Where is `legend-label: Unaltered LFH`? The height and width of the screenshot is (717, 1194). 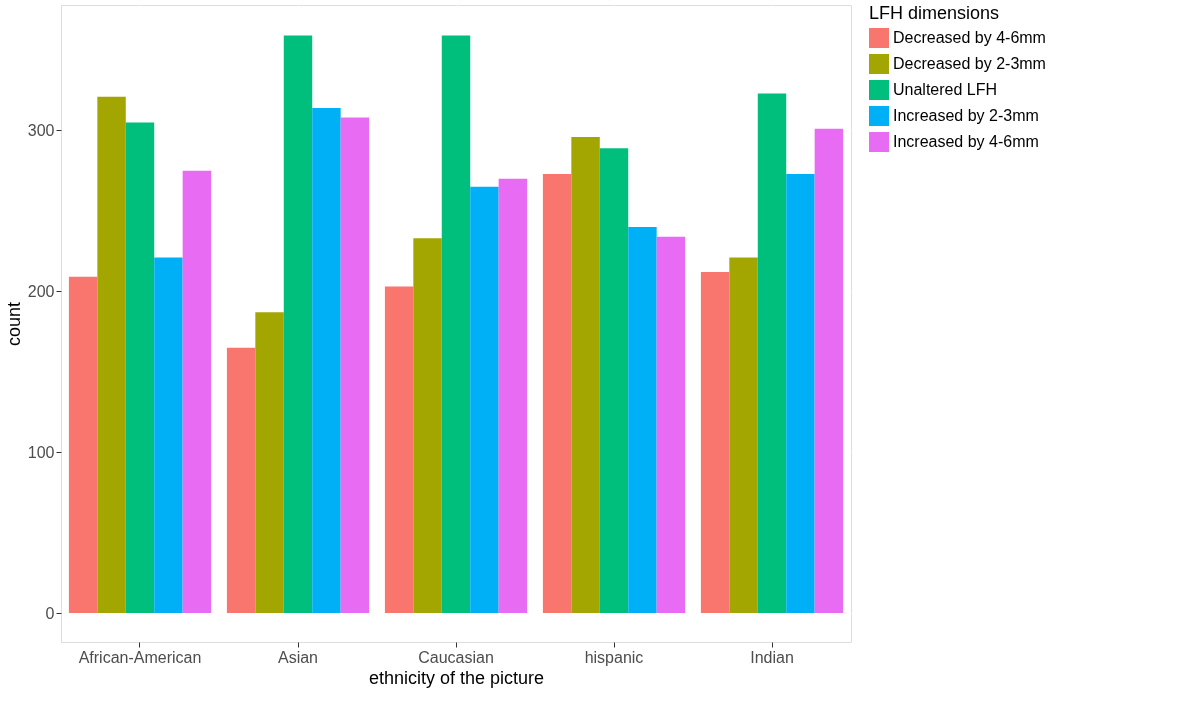 legend-label: Unaltered LFH is located at coordinates (945, 89).